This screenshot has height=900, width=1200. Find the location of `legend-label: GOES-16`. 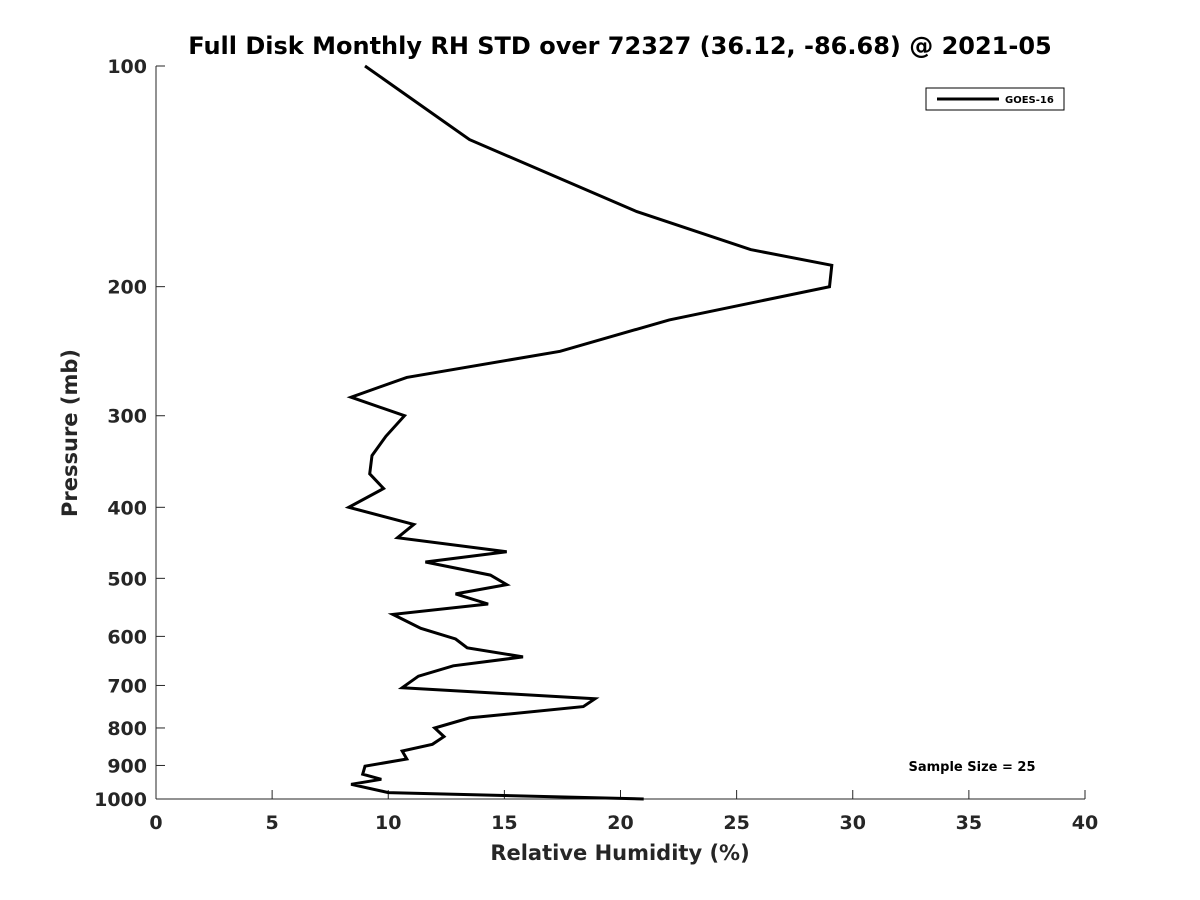

legend-label: GOES-16 is located at coordinates (1029, 100).